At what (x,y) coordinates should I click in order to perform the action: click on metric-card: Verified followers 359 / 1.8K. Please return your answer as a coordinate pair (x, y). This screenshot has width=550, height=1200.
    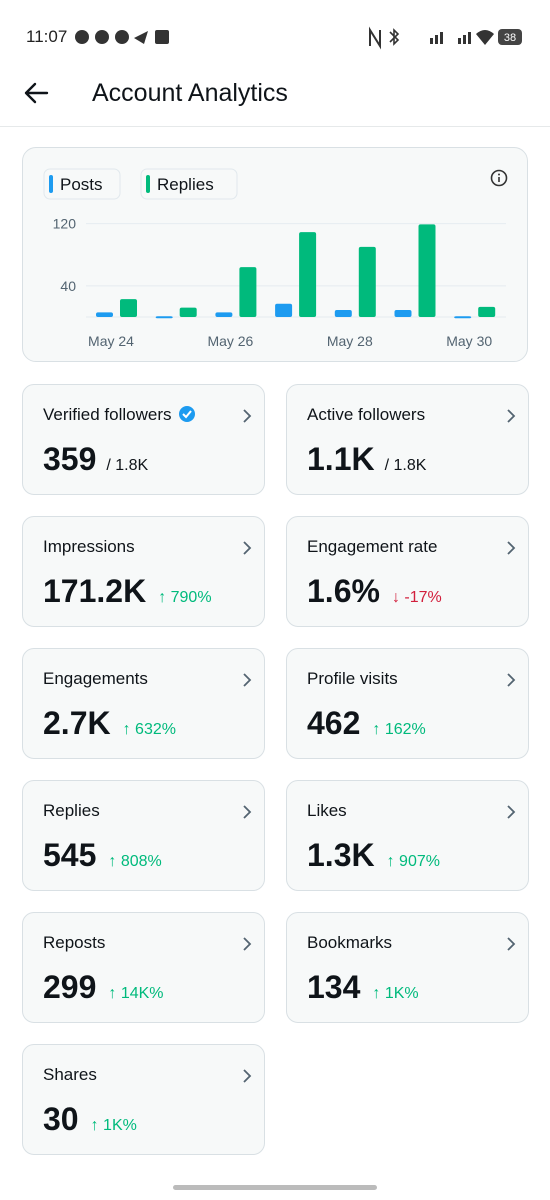
    Looking at the image, I should click on (143, 439).